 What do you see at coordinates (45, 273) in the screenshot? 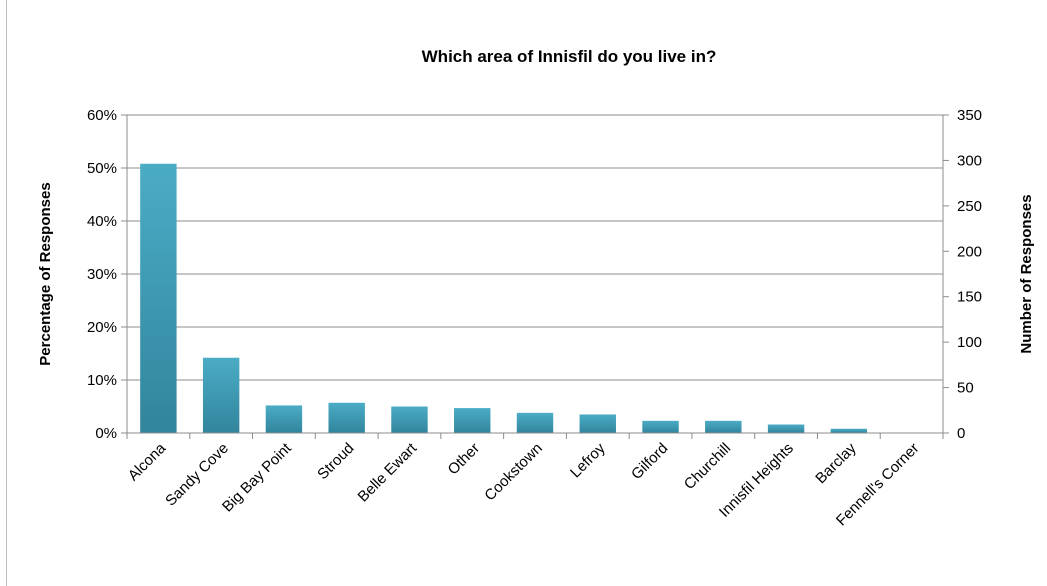
I see `y-axis-title: Percentage of Responses` at bounding box center [45, 273].